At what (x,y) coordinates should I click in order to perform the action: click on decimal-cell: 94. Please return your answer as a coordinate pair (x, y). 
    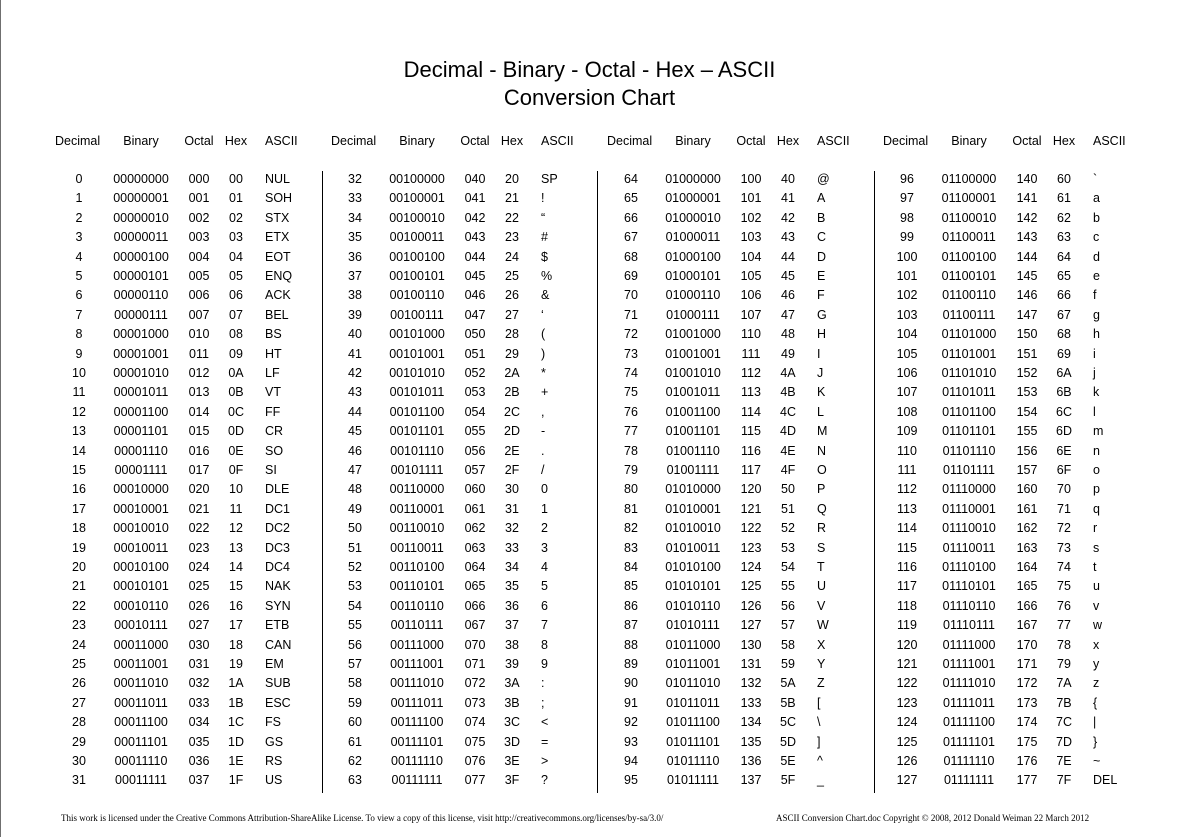
    Looking at the image, I should click on (631, 761).